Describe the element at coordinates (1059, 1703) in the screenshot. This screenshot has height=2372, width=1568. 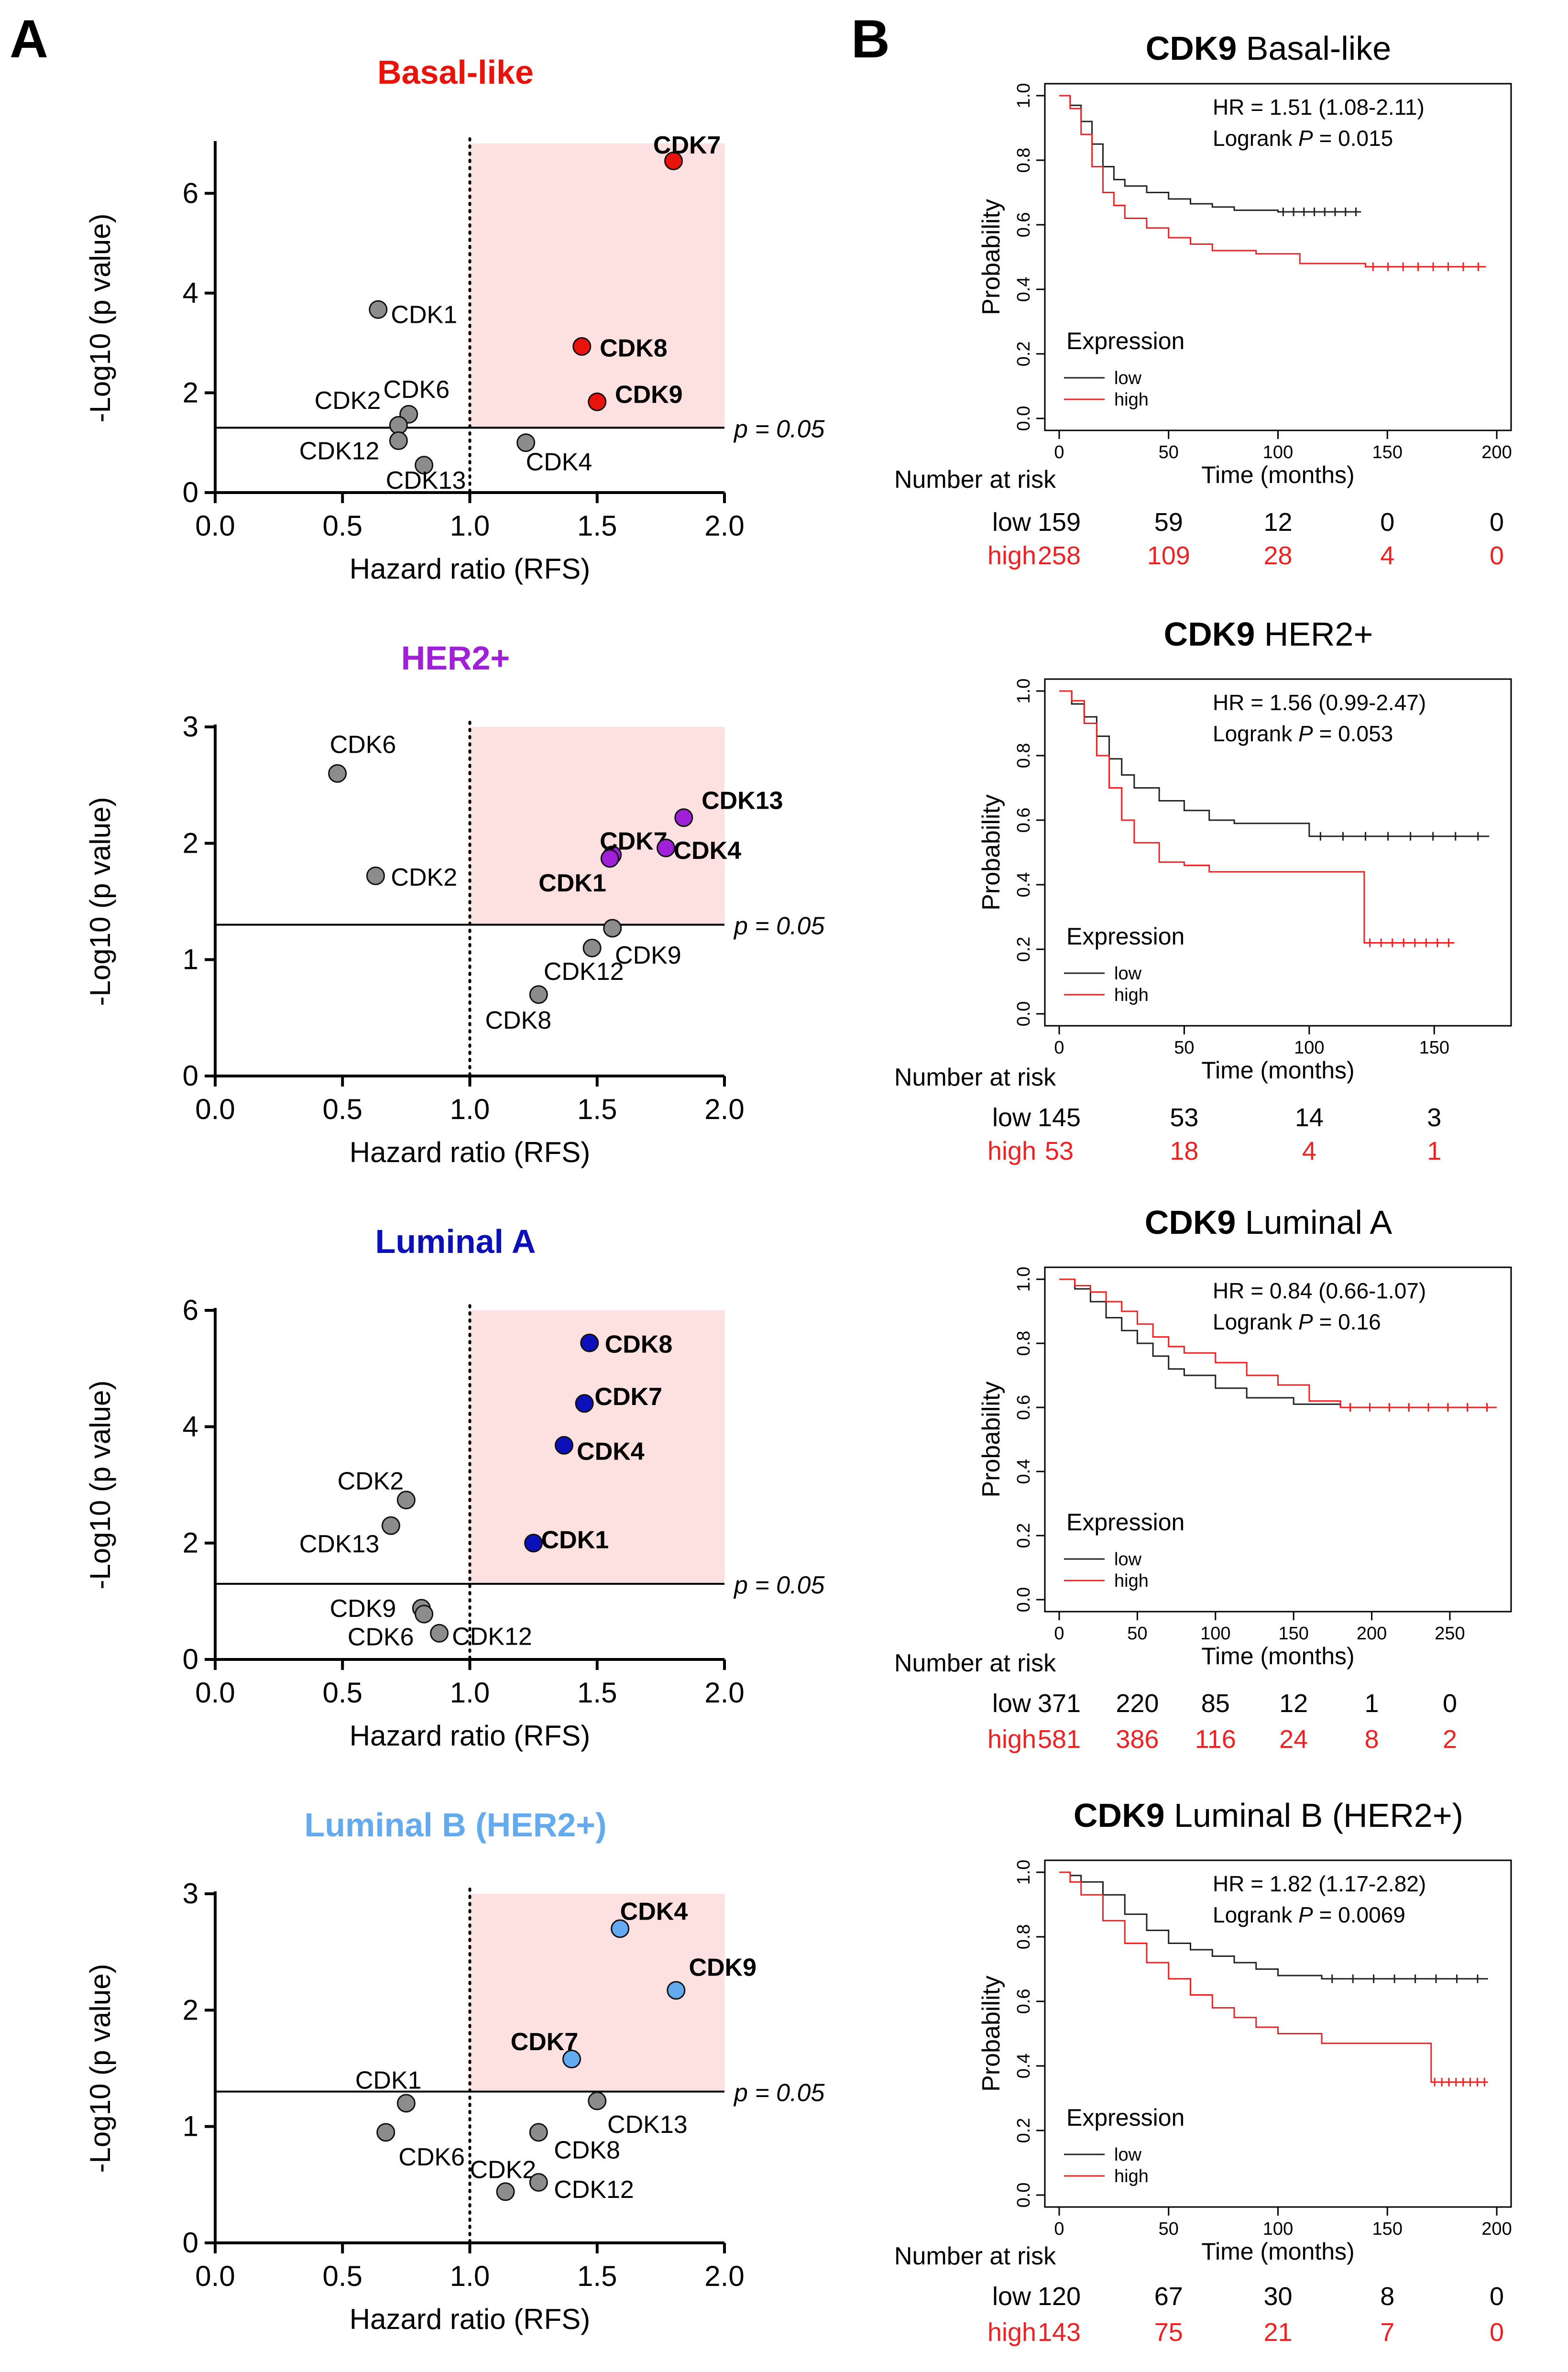
I see `risk-low-value: 371` at that location.